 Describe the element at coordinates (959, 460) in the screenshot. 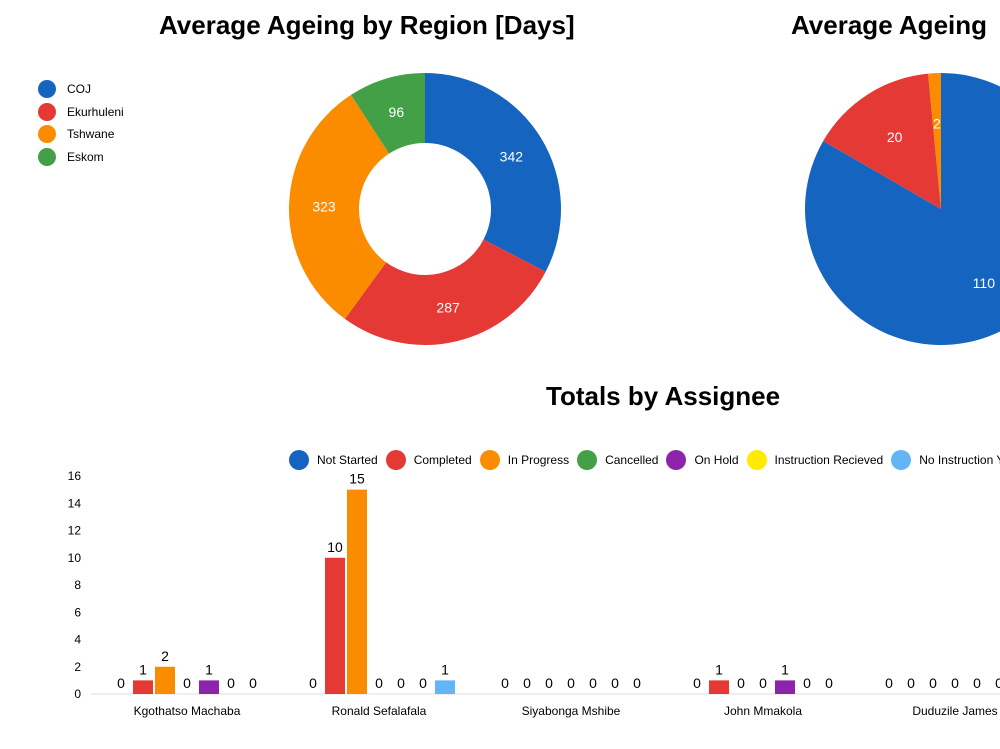

I see `legend-label-no-instruction: No Instruction Y` at that location.